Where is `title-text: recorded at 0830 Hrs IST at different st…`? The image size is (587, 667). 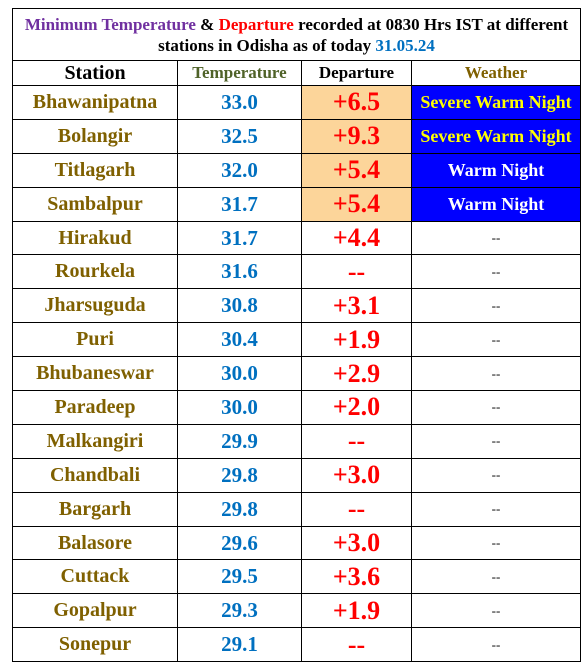 title-text: recorded at 0830 Hrs IST at different st… is located at coordinates (363, 34).